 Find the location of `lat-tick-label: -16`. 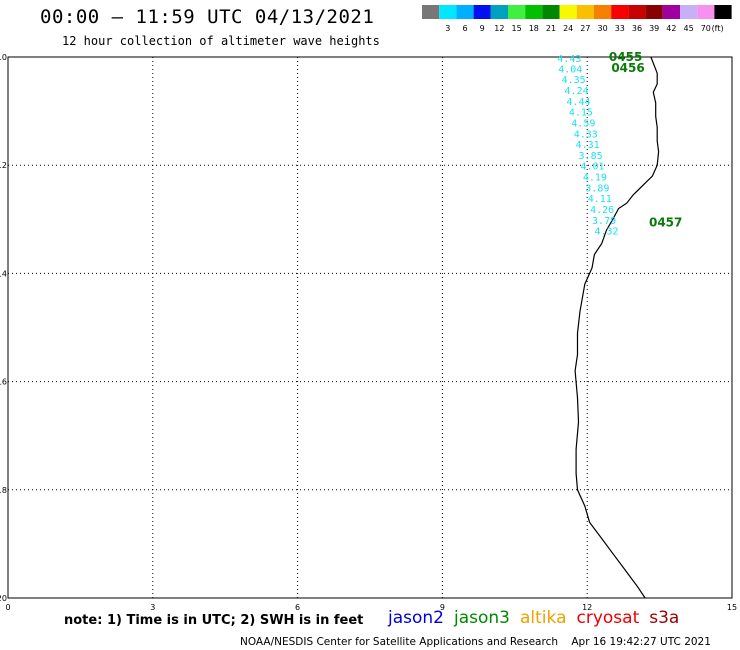

lat-tick-label: -16 is located at coordinates (3, 382).